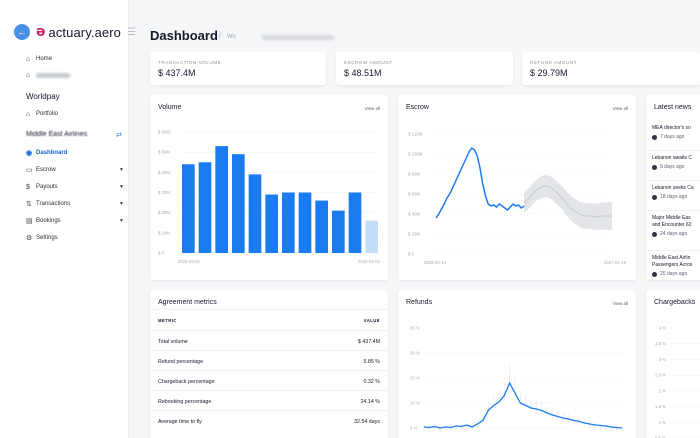  What do you see at coordinates (660, 343) in the screenshot?
I see `y-tick-label: 3.5 %` at bounding box center [660, 343].